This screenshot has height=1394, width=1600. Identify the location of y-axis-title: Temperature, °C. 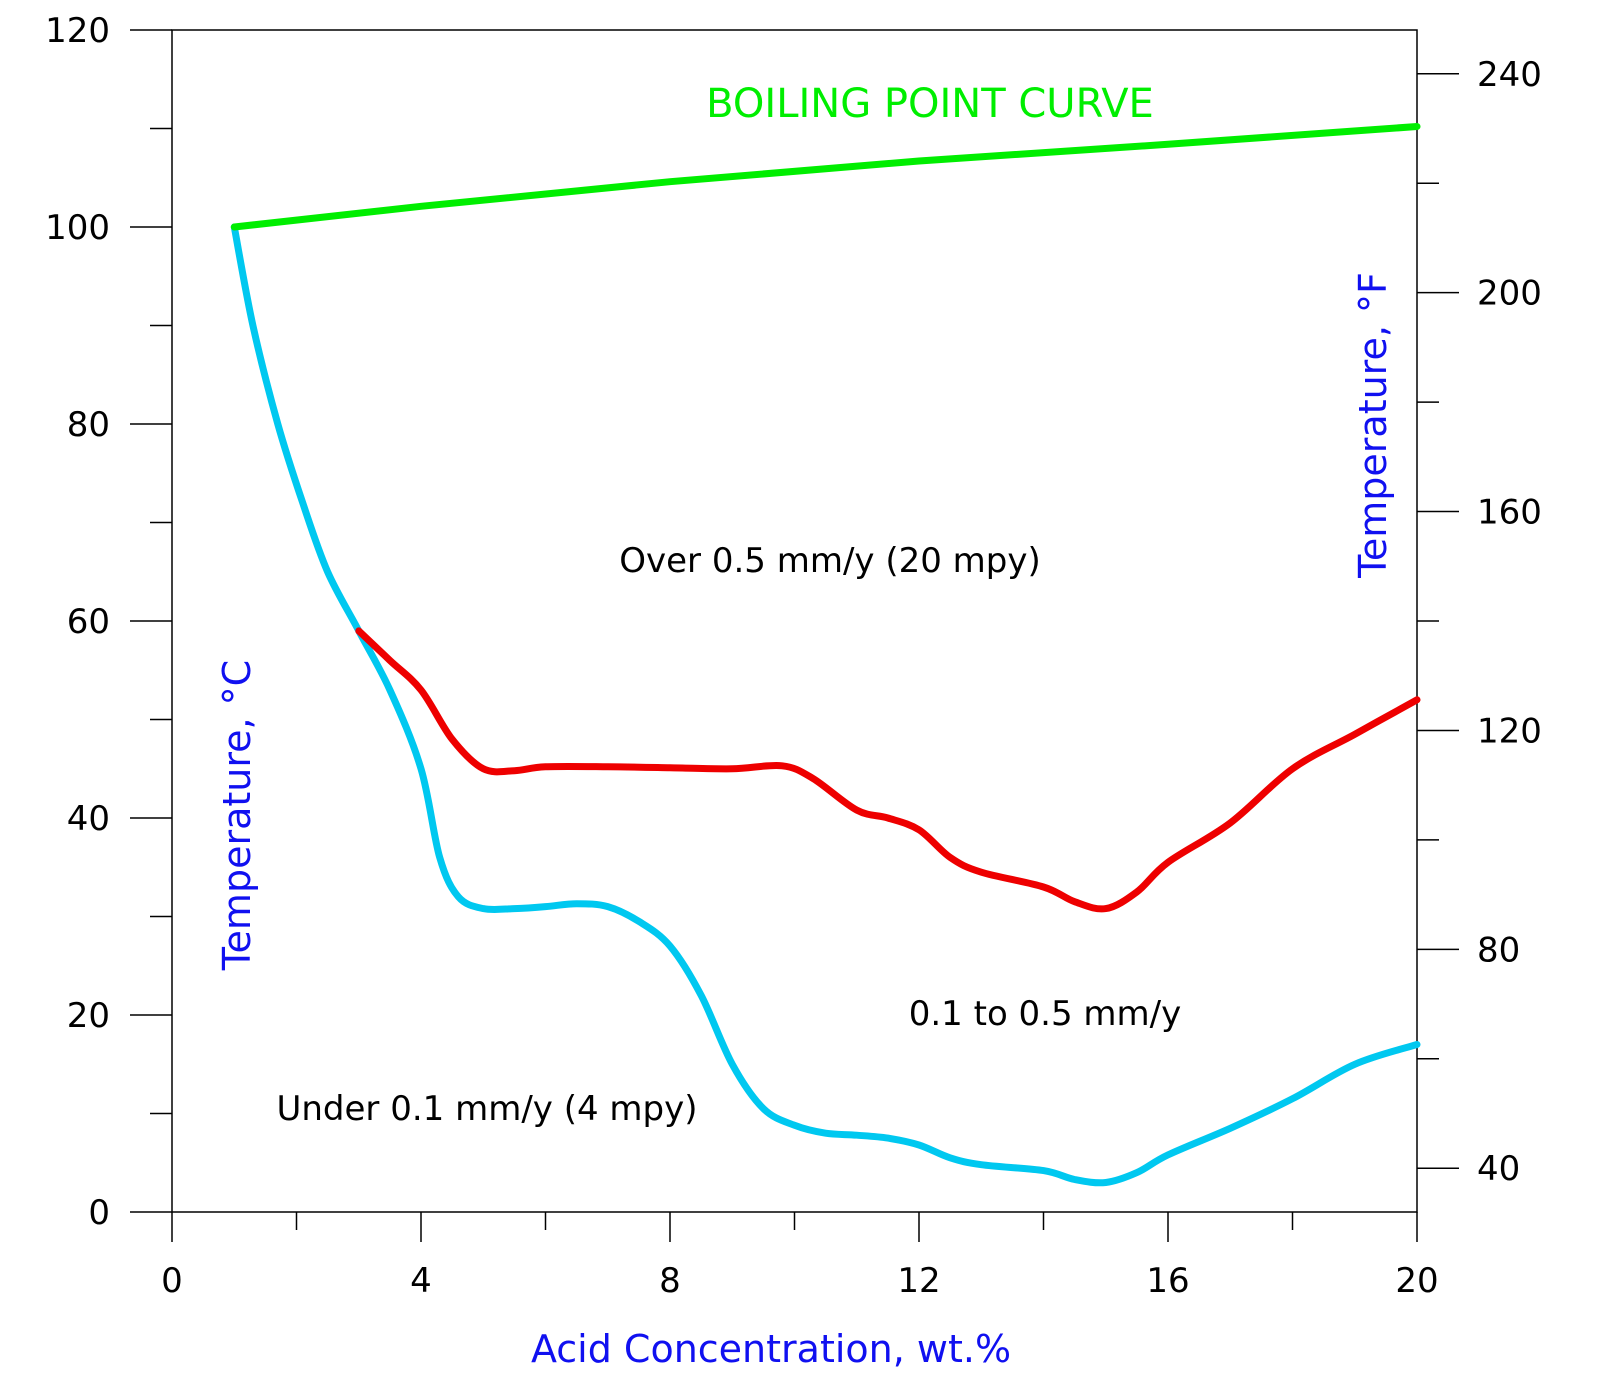
(237, 815).